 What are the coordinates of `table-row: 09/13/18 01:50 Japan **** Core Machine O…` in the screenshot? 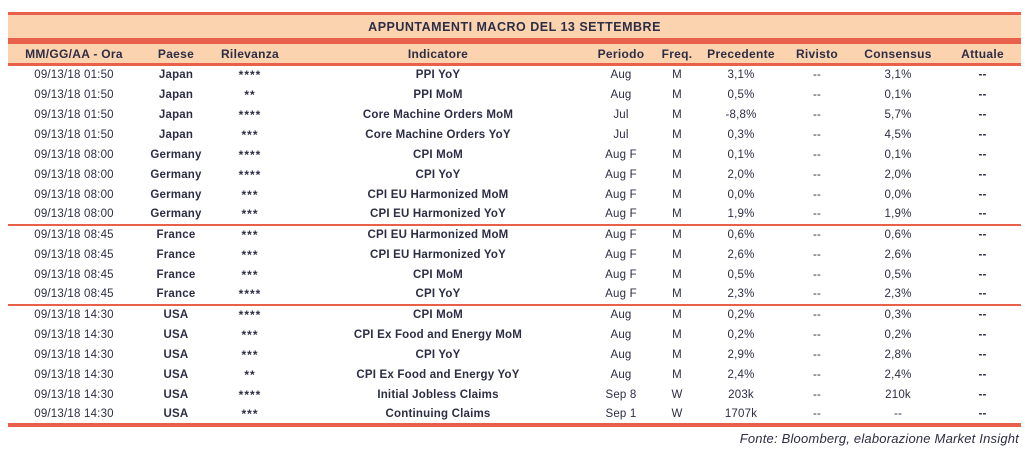 It's located at (514, 115).